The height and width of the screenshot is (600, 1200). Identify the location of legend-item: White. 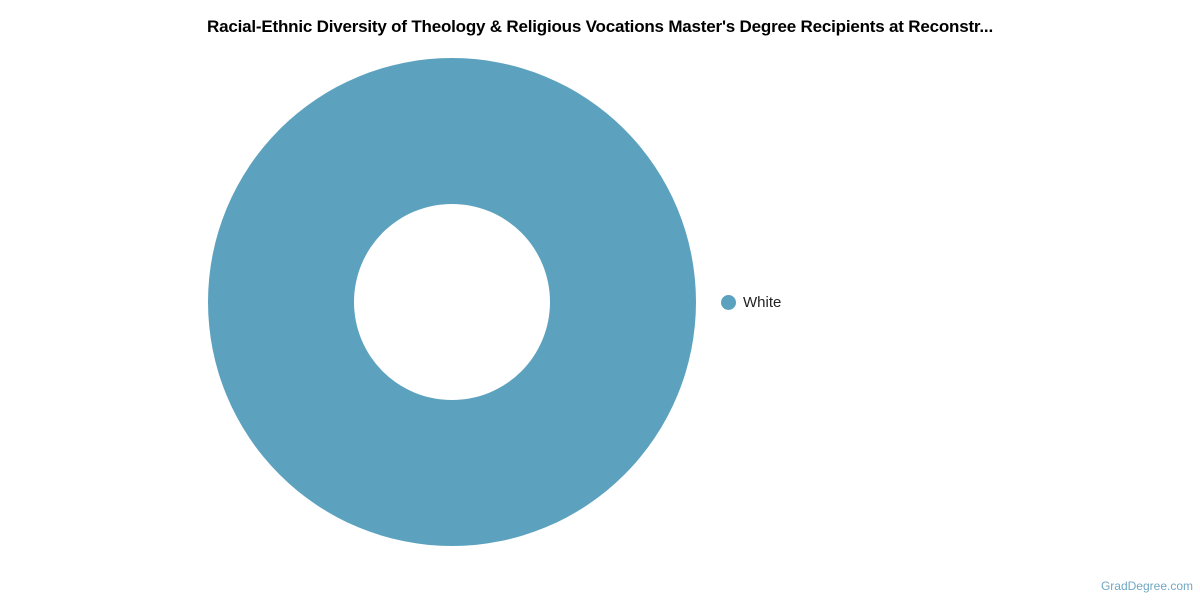
(751, 302).